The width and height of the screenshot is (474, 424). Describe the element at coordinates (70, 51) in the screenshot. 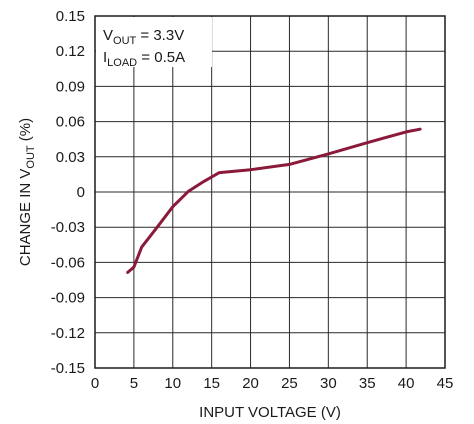

I see `y-tick-label: 0.12` at that location.